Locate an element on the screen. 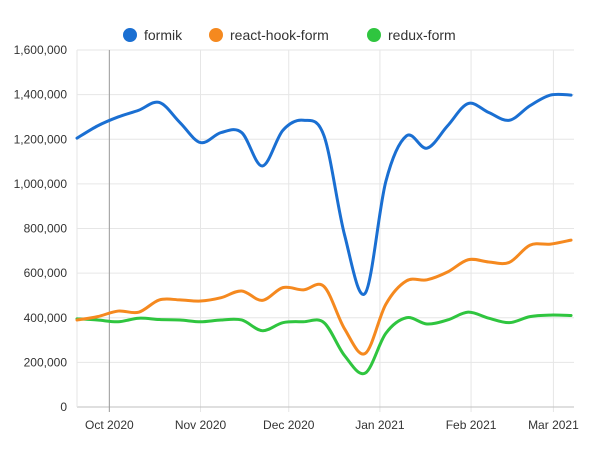 Image resolution: width=590 pixels, height=450 pixels. legend-item-formik: formik is located at coordinates (153, 35).